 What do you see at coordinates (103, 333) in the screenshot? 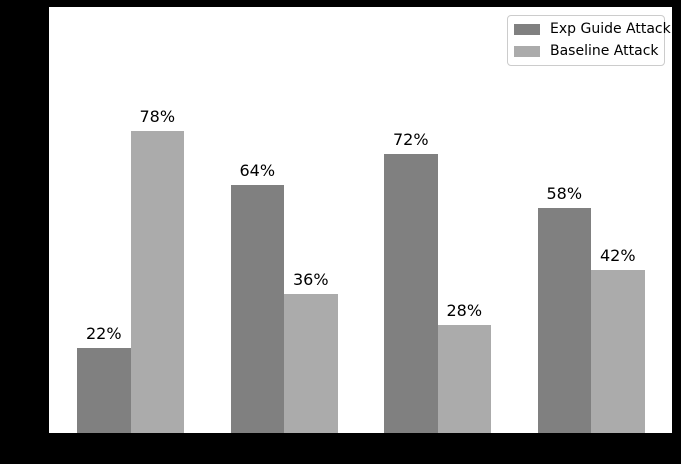
I see `bar-value-label: 22%` at bounding box center [103, 333].